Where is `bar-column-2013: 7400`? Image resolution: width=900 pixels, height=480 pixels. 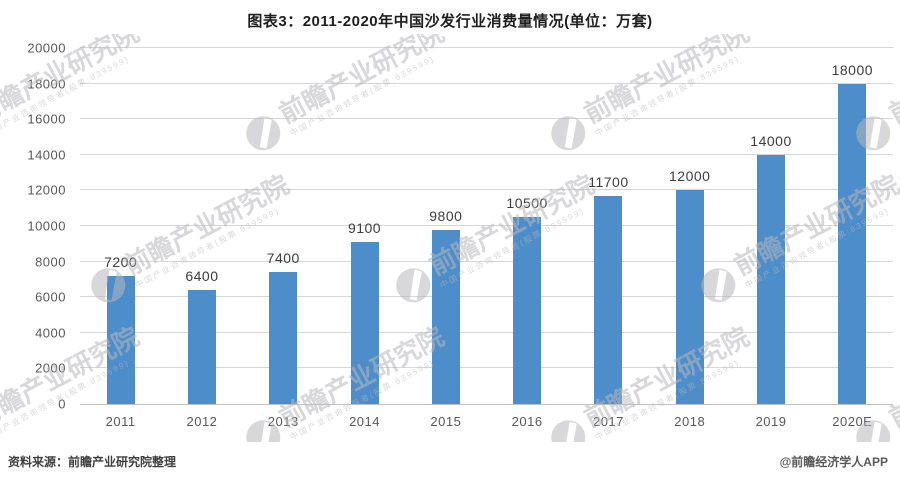 bar-column-2013: 7400 is located at coordinates (283, 226).